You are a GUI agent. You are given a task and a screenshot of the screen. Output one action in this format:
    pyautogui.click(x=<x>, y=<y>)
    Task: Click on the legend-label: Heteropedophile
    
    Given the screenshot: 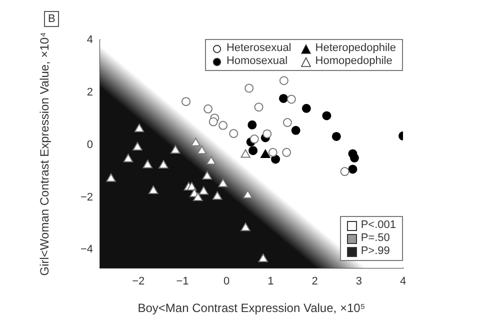 What is the action you would take?
    pyautogui.click(x=355, y=48)
    